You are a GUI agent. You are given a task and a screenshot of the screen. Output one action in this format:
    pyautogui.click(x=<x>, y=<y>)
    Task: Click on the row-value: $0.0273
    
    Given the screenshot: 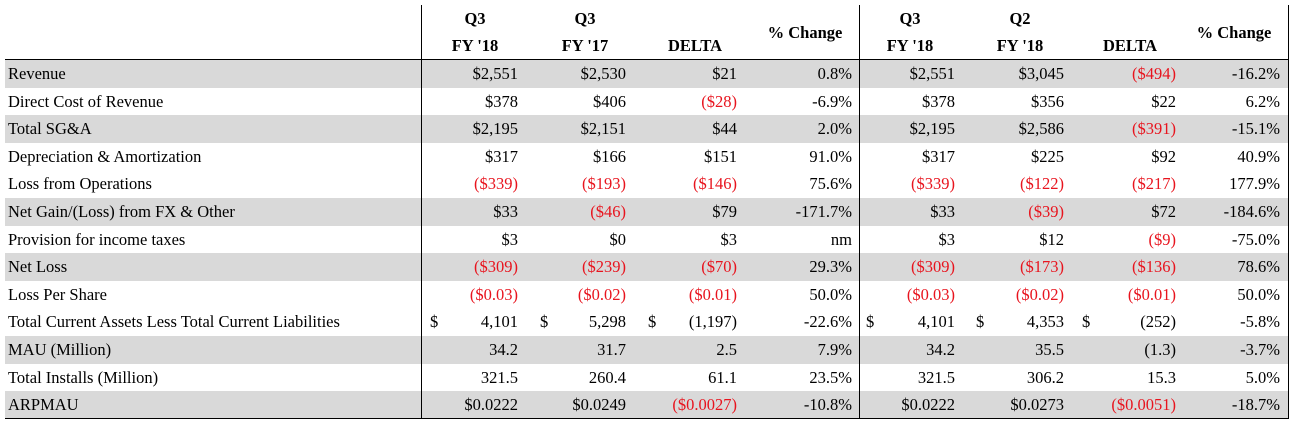 What is the action you would take?
    pyautogui.click(x=1037, y=405)
    